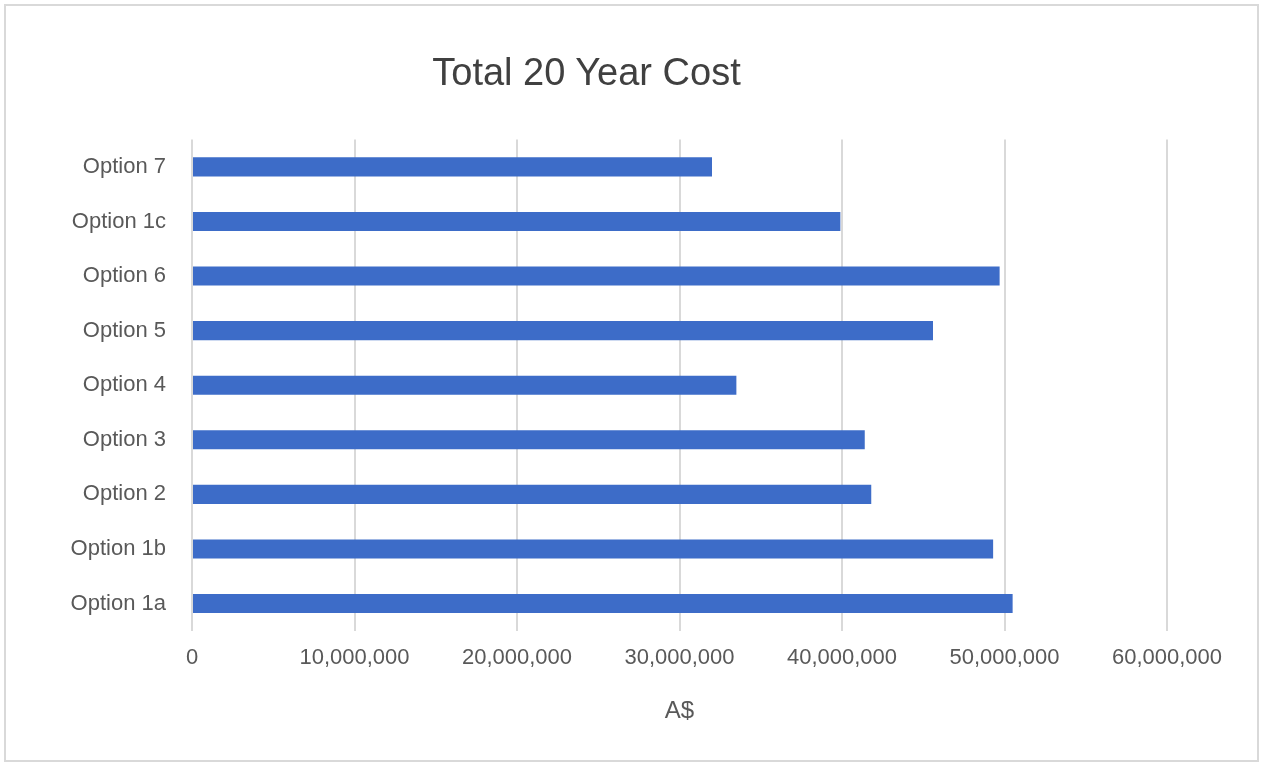  What do you see at coordinates (118, 602) in the screenshot?
I see `y-tick-label: Option 1a` at bounding box center [118, 602].